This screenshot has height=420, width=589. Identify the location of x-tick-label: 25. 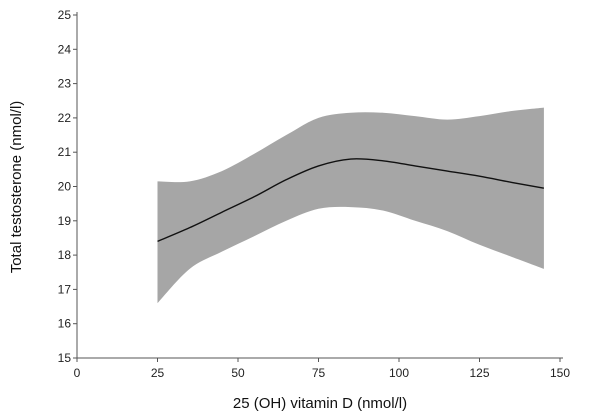
(158, 373).